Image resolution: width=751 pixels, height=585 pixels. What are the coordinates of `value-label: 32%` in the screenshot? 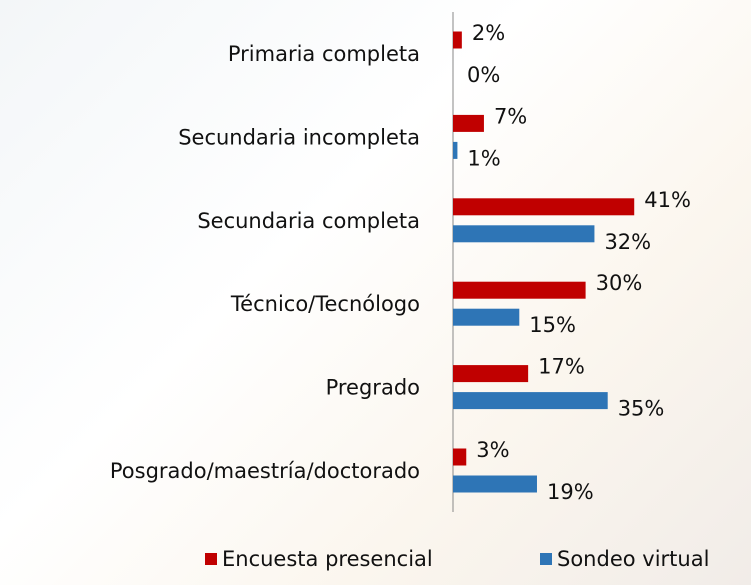 It's located at (627, 242).